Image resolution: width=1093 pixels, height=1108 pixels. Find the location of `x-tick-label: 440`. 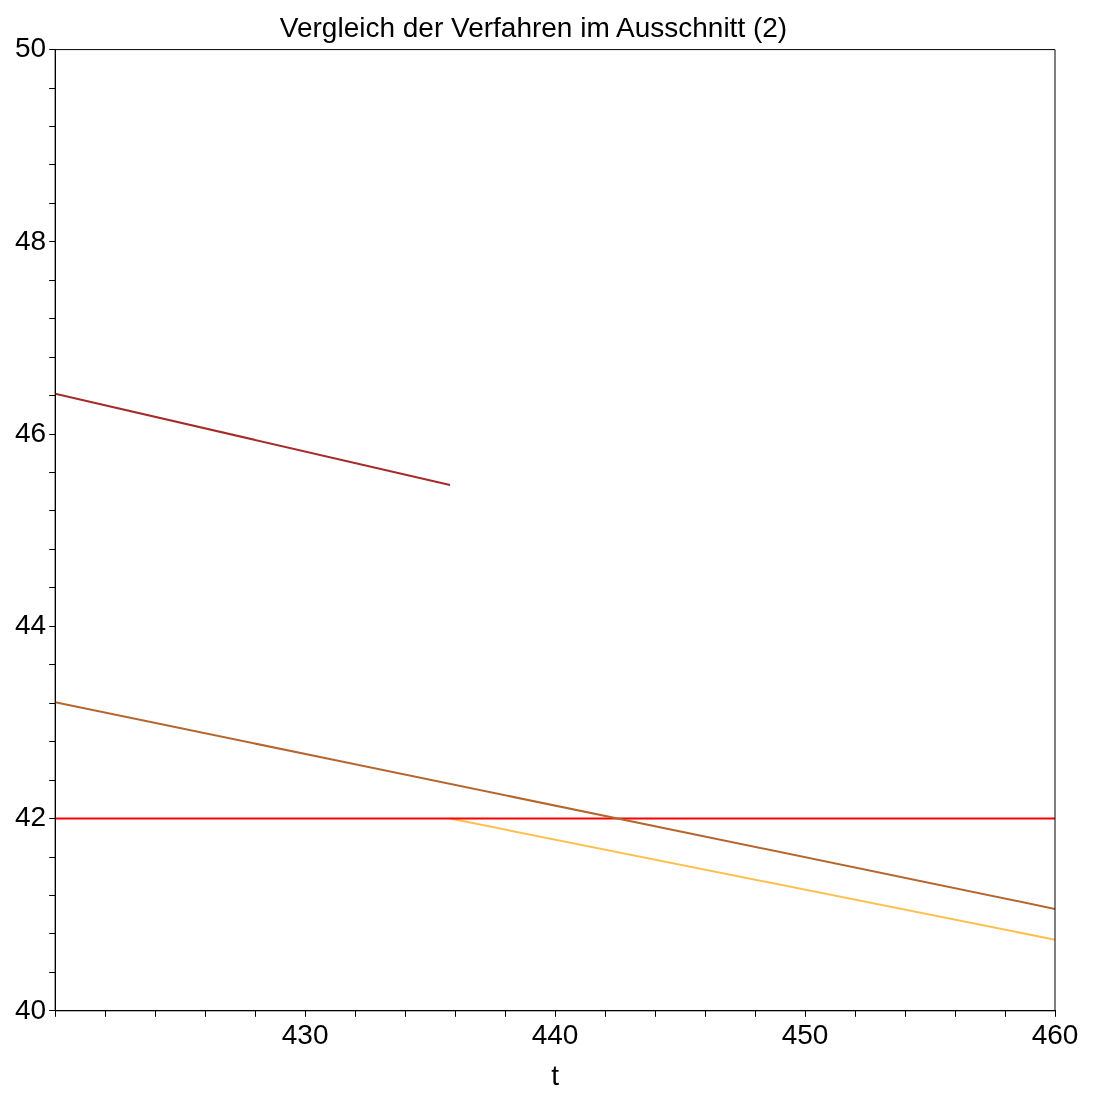

x-tick-label: 440 is located at coordinates (555, 1035).